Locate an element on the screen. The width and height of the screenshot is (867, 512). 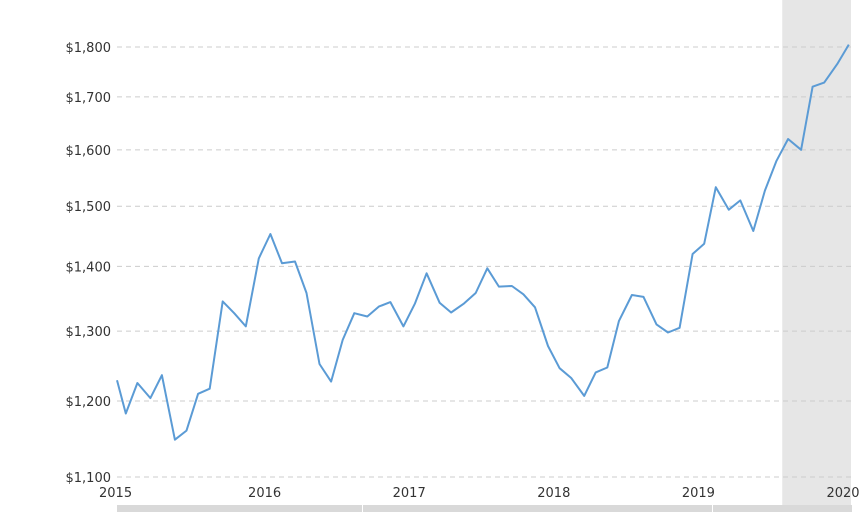
x-tick-label: 2016 is located at coordinates (264, 493).